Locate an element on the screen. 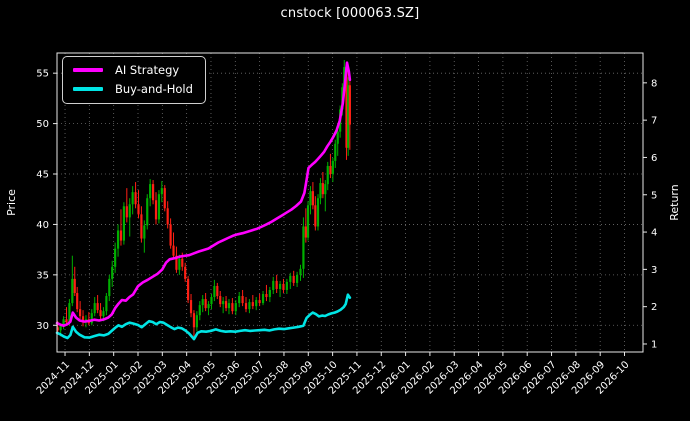 This screenshot has width=690, height=421. return-tick-labels: 1 2 3 4 5 6 7 8 is located at coordinates (654, 214).